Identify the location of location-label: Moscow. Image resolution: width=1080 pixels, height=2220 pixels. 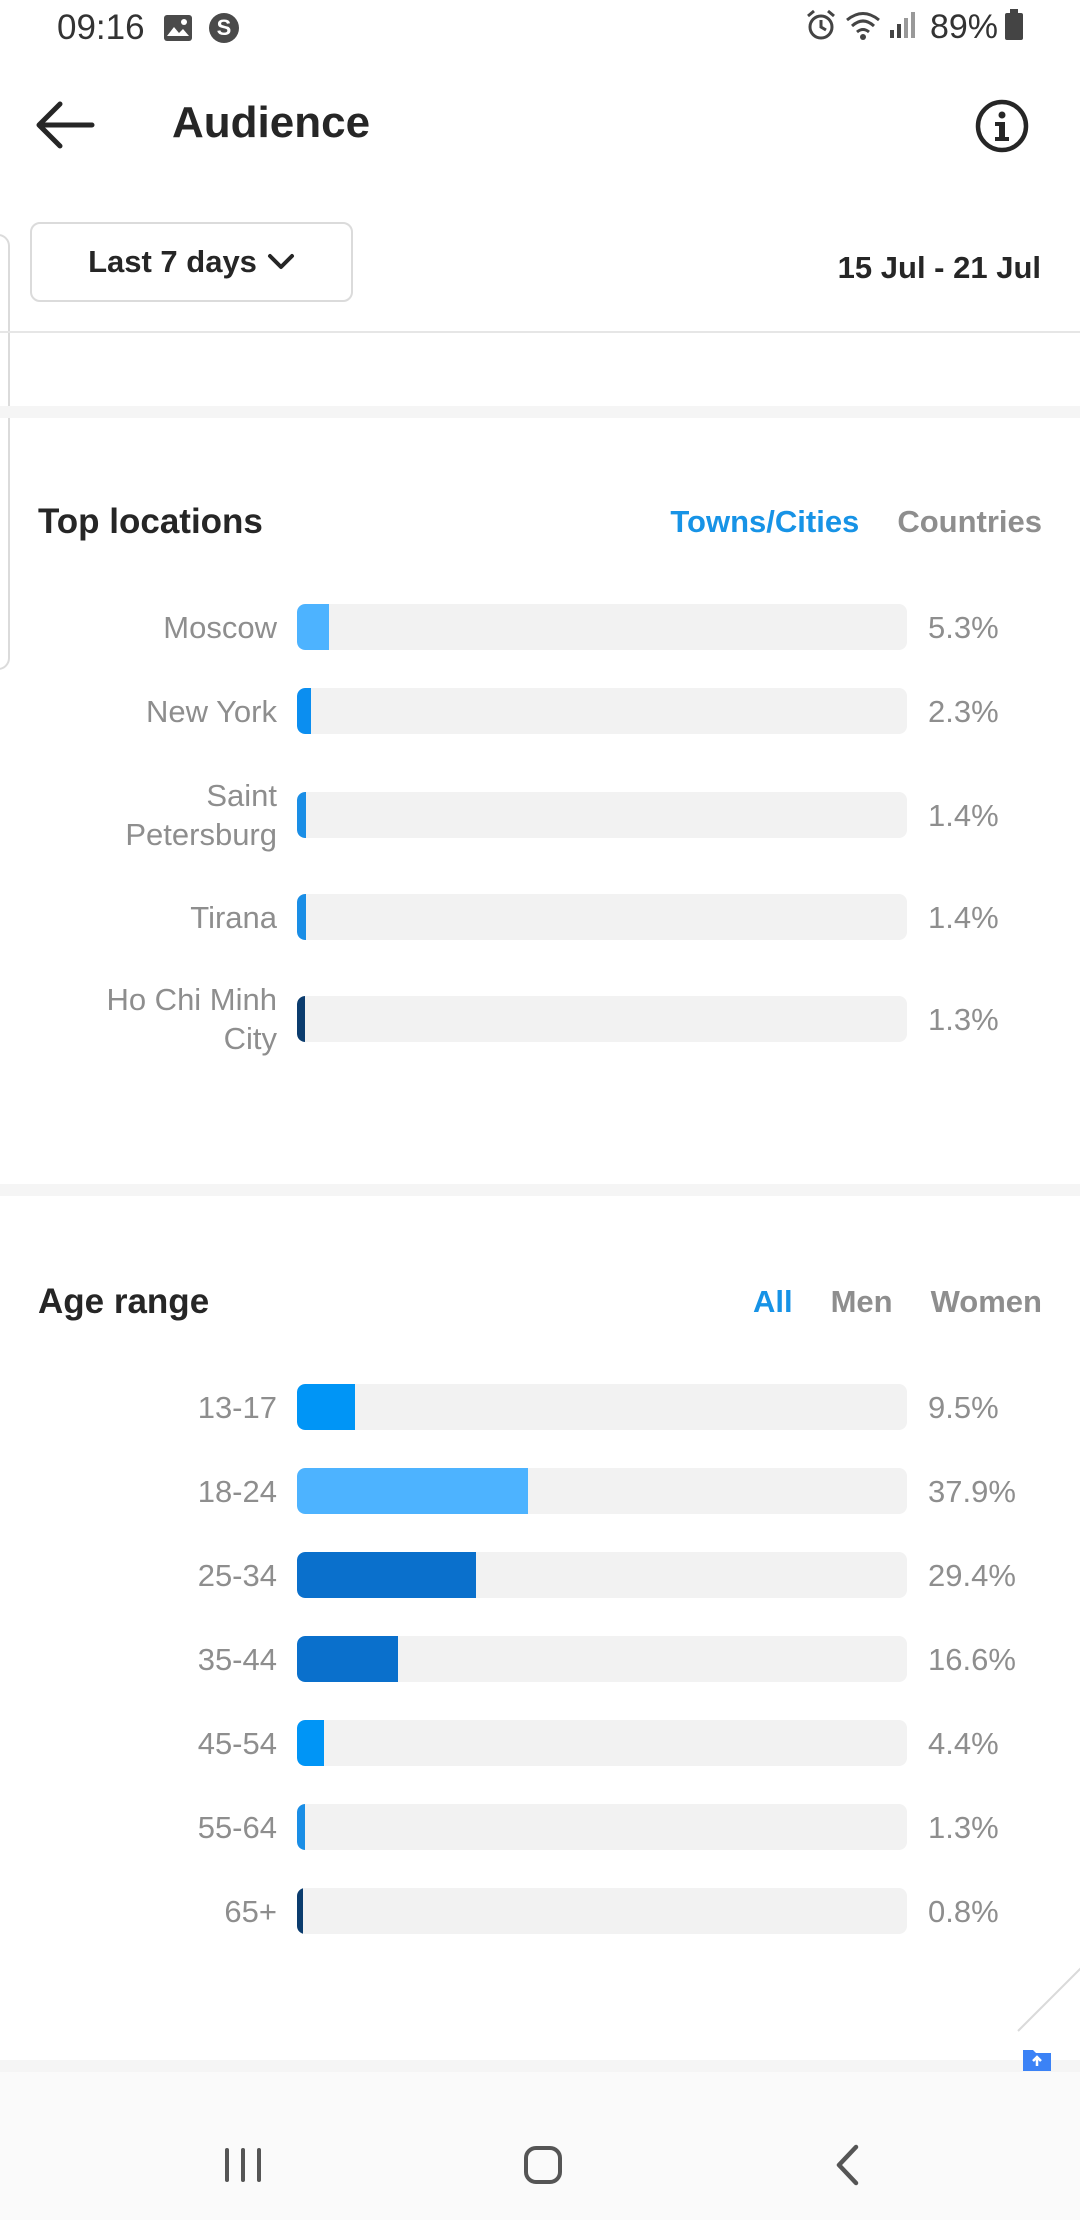
(220, 627).